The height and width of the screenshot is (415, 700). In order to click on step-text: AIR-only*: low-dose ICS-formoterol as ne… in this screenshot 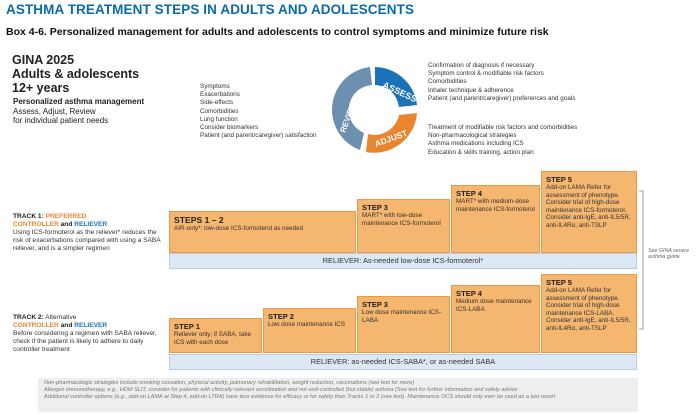, I will do `click(239, 228)`.